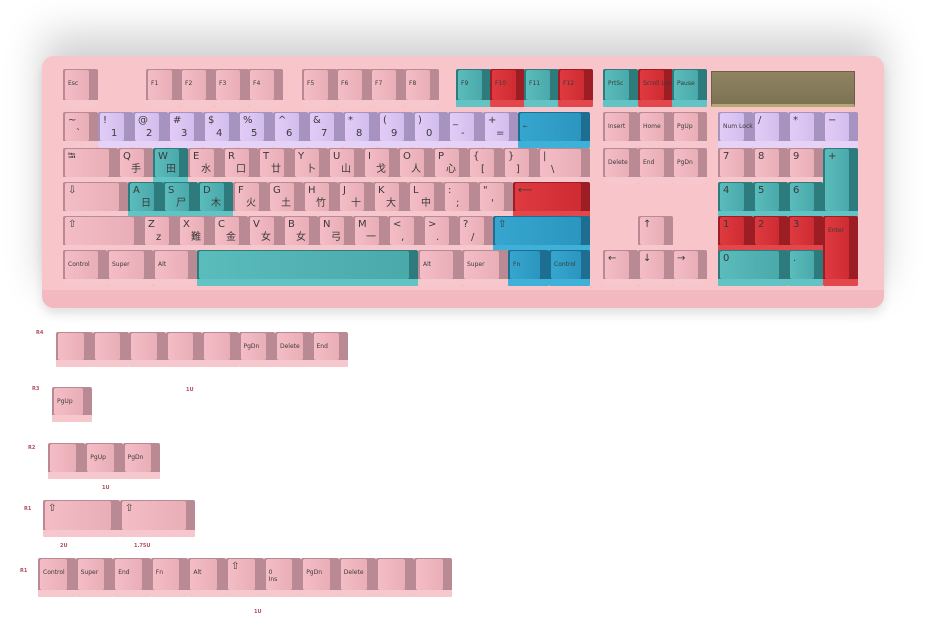 This screenshot has height=624, width=928. What do you see at coordinates (500, 130) in the screenshot?
I see `key-symbol: + =` at bounding box center [500, 130].